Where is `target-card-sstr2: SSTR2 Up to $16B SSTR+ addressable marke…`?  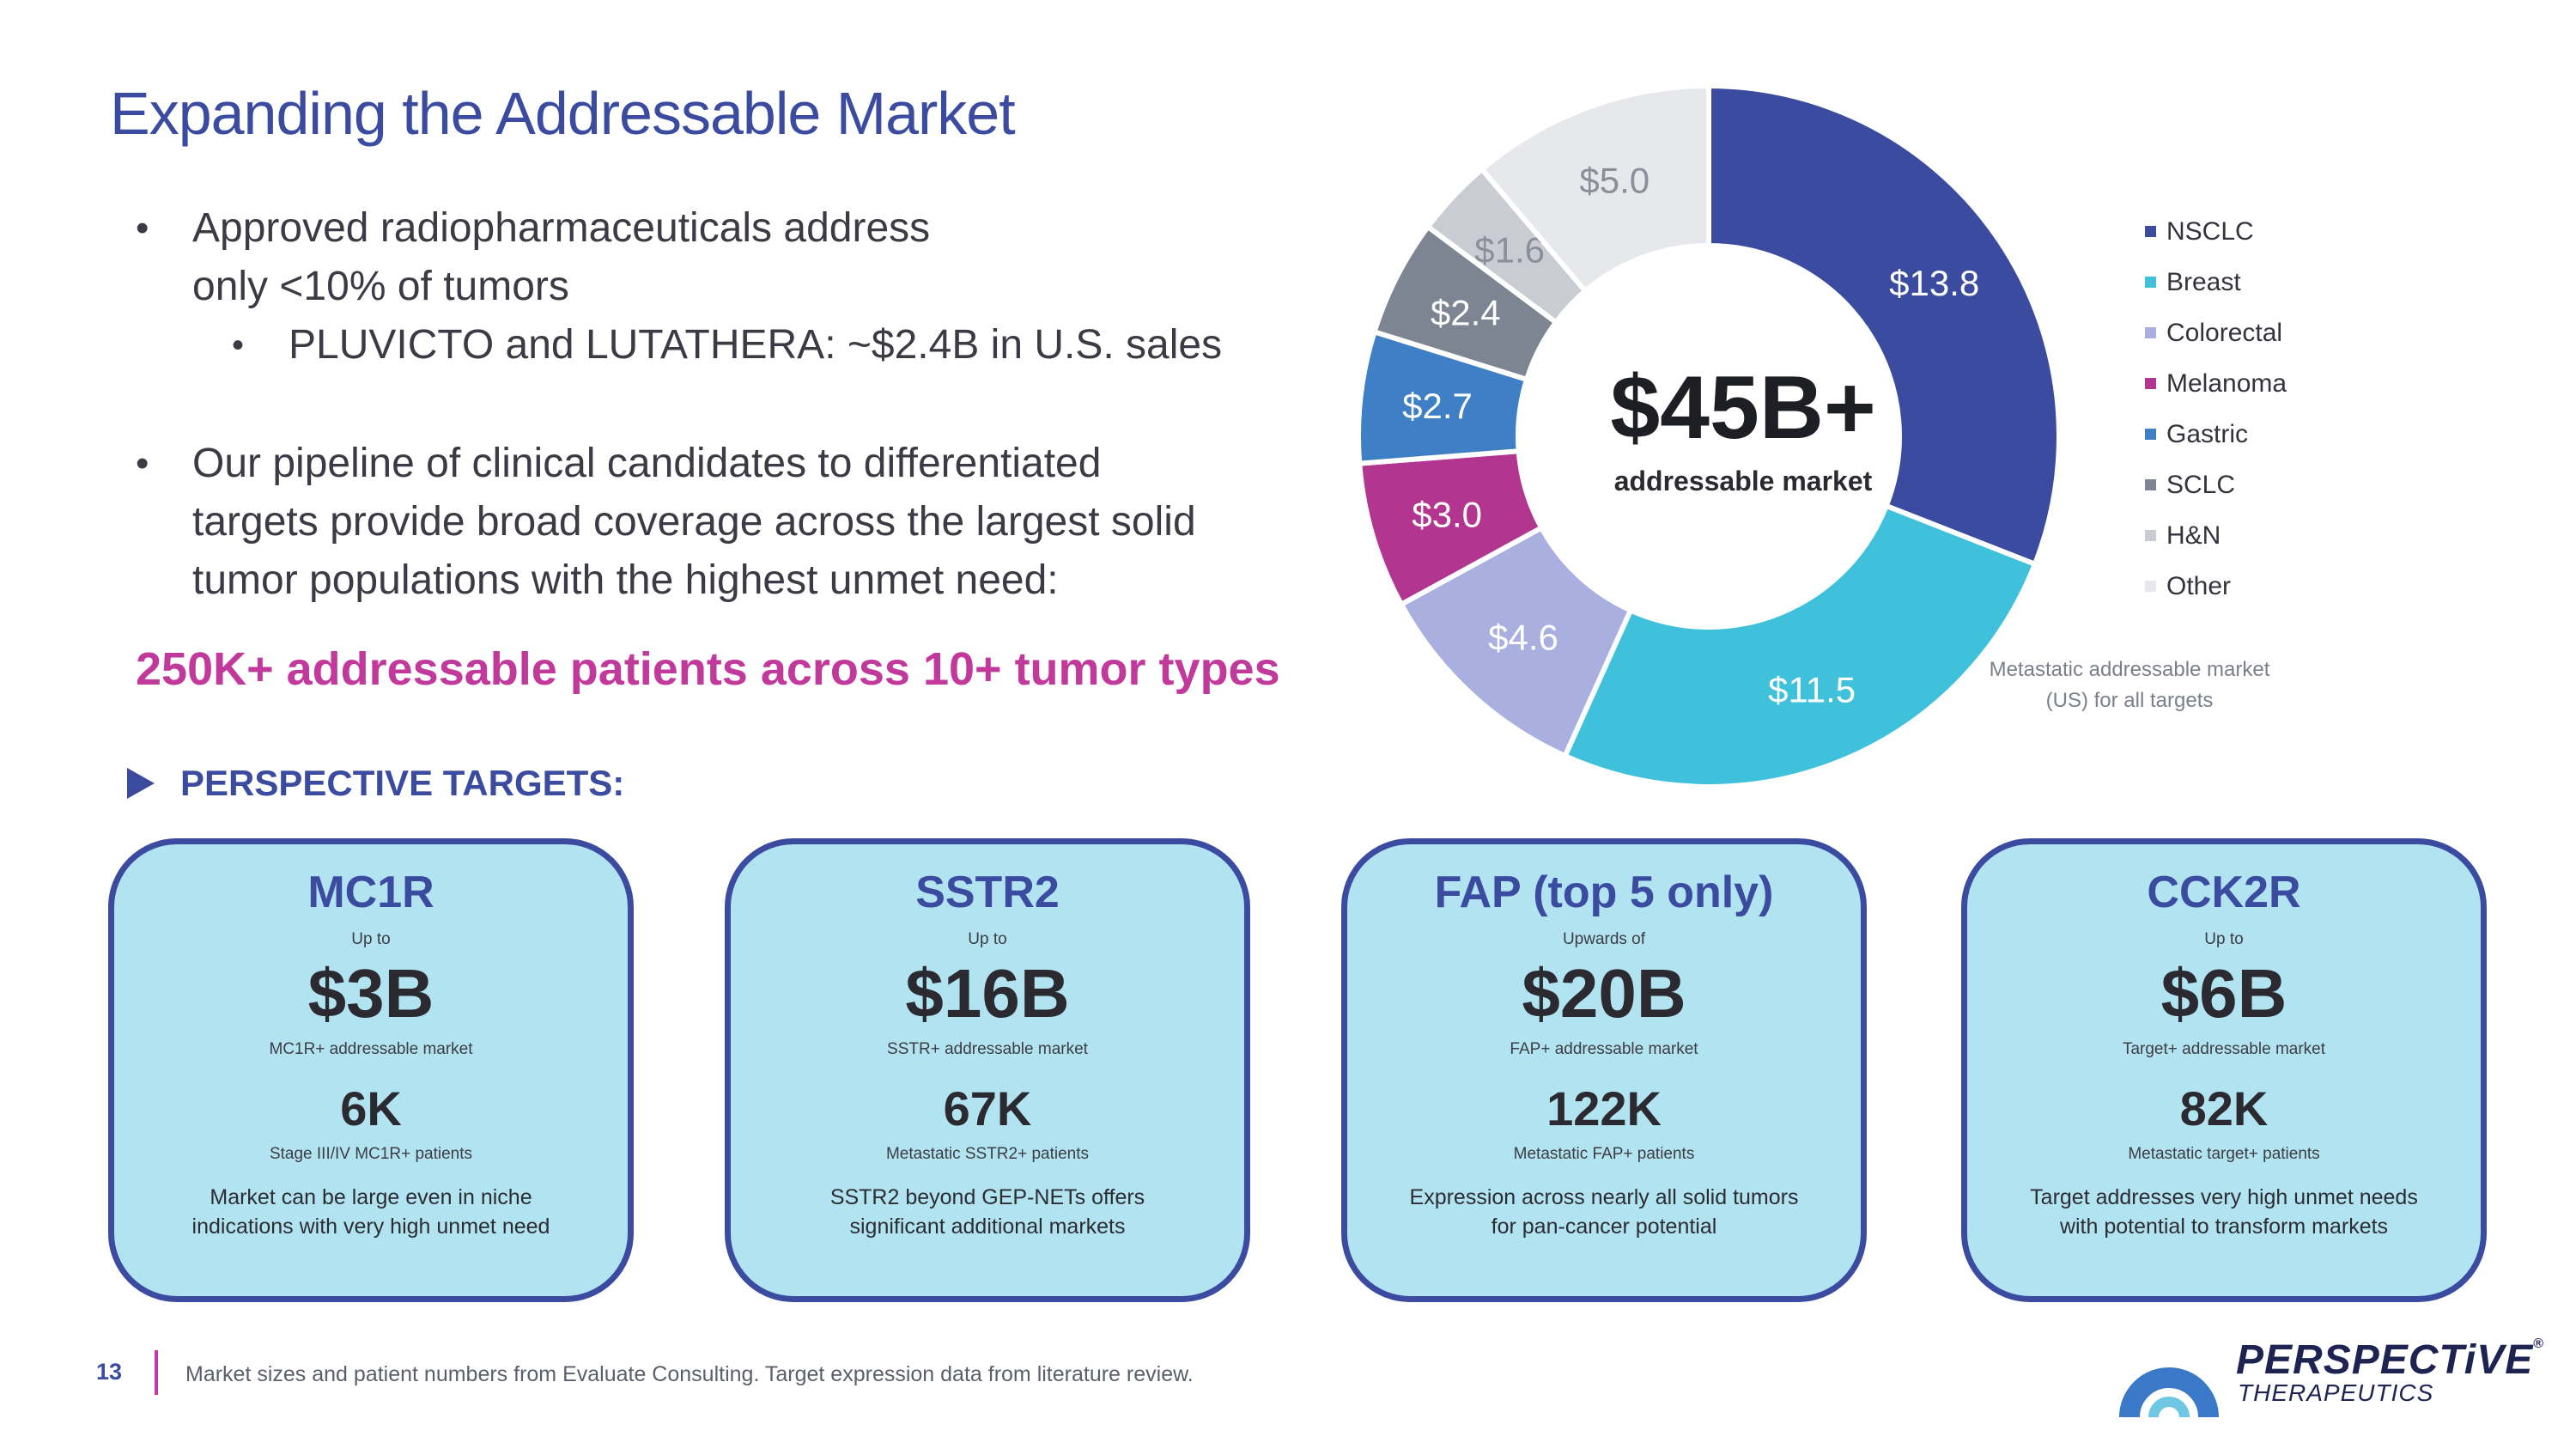
target-card-sstr2: SSTR2 Up to $16B SSTR+ addressable marke… is located at coordinates (987, 1070).